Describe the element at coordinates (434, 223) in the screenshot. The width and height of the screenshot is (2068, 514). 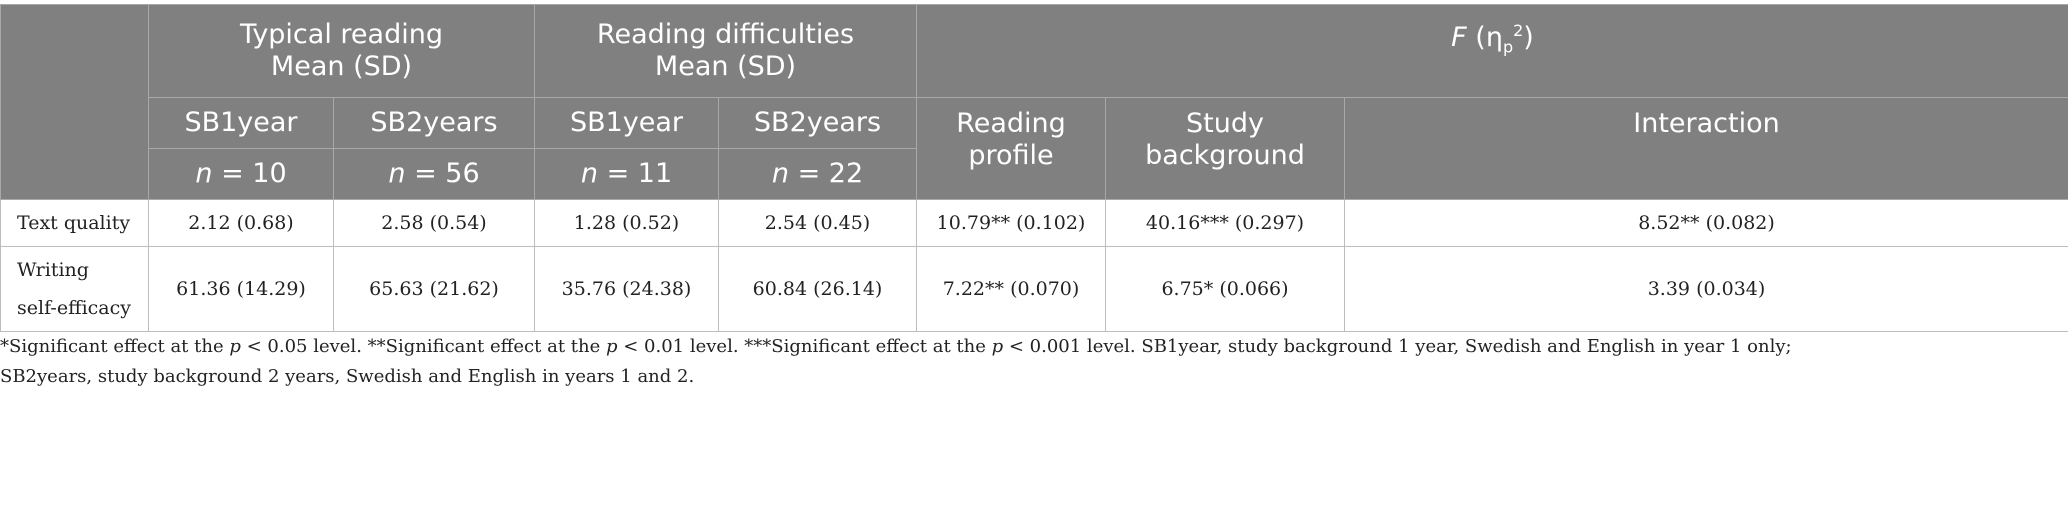
I see `table-cell: 2.58 (0.54)` at that location.